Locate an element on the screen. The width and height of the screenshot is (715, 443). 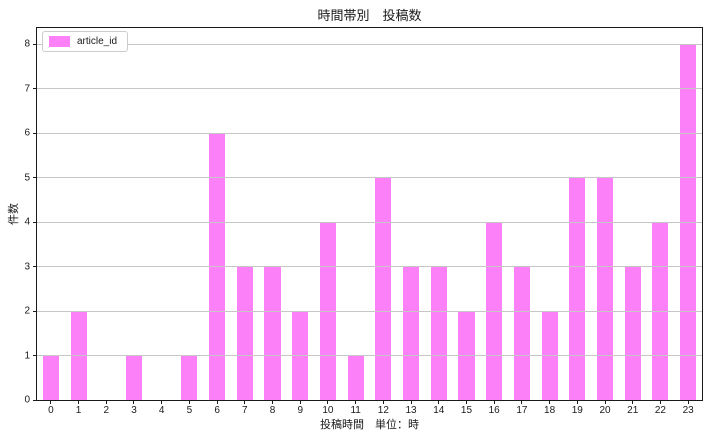
x-tick-label-4: 4 is located at coordinates (161, 410).